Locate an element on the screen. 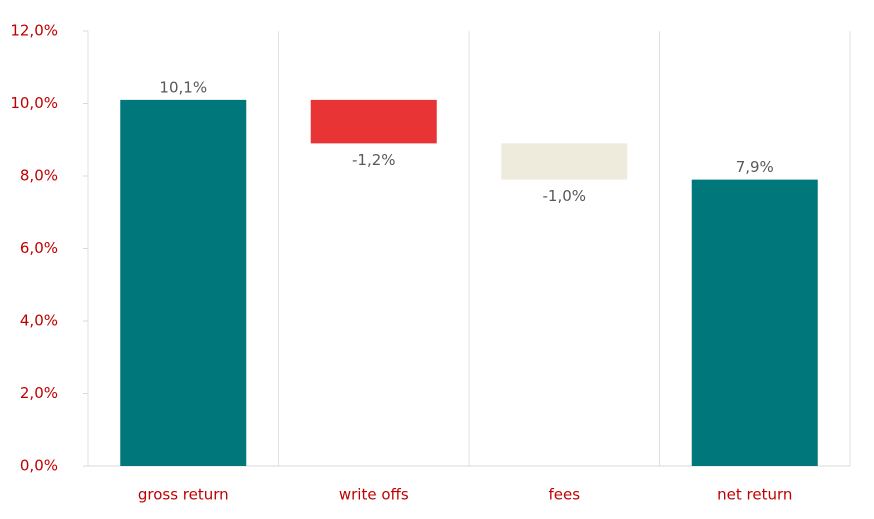 The width and height of the screenshot is (874, 519). value-label: -1,0% is located at coordinates (564, 196).